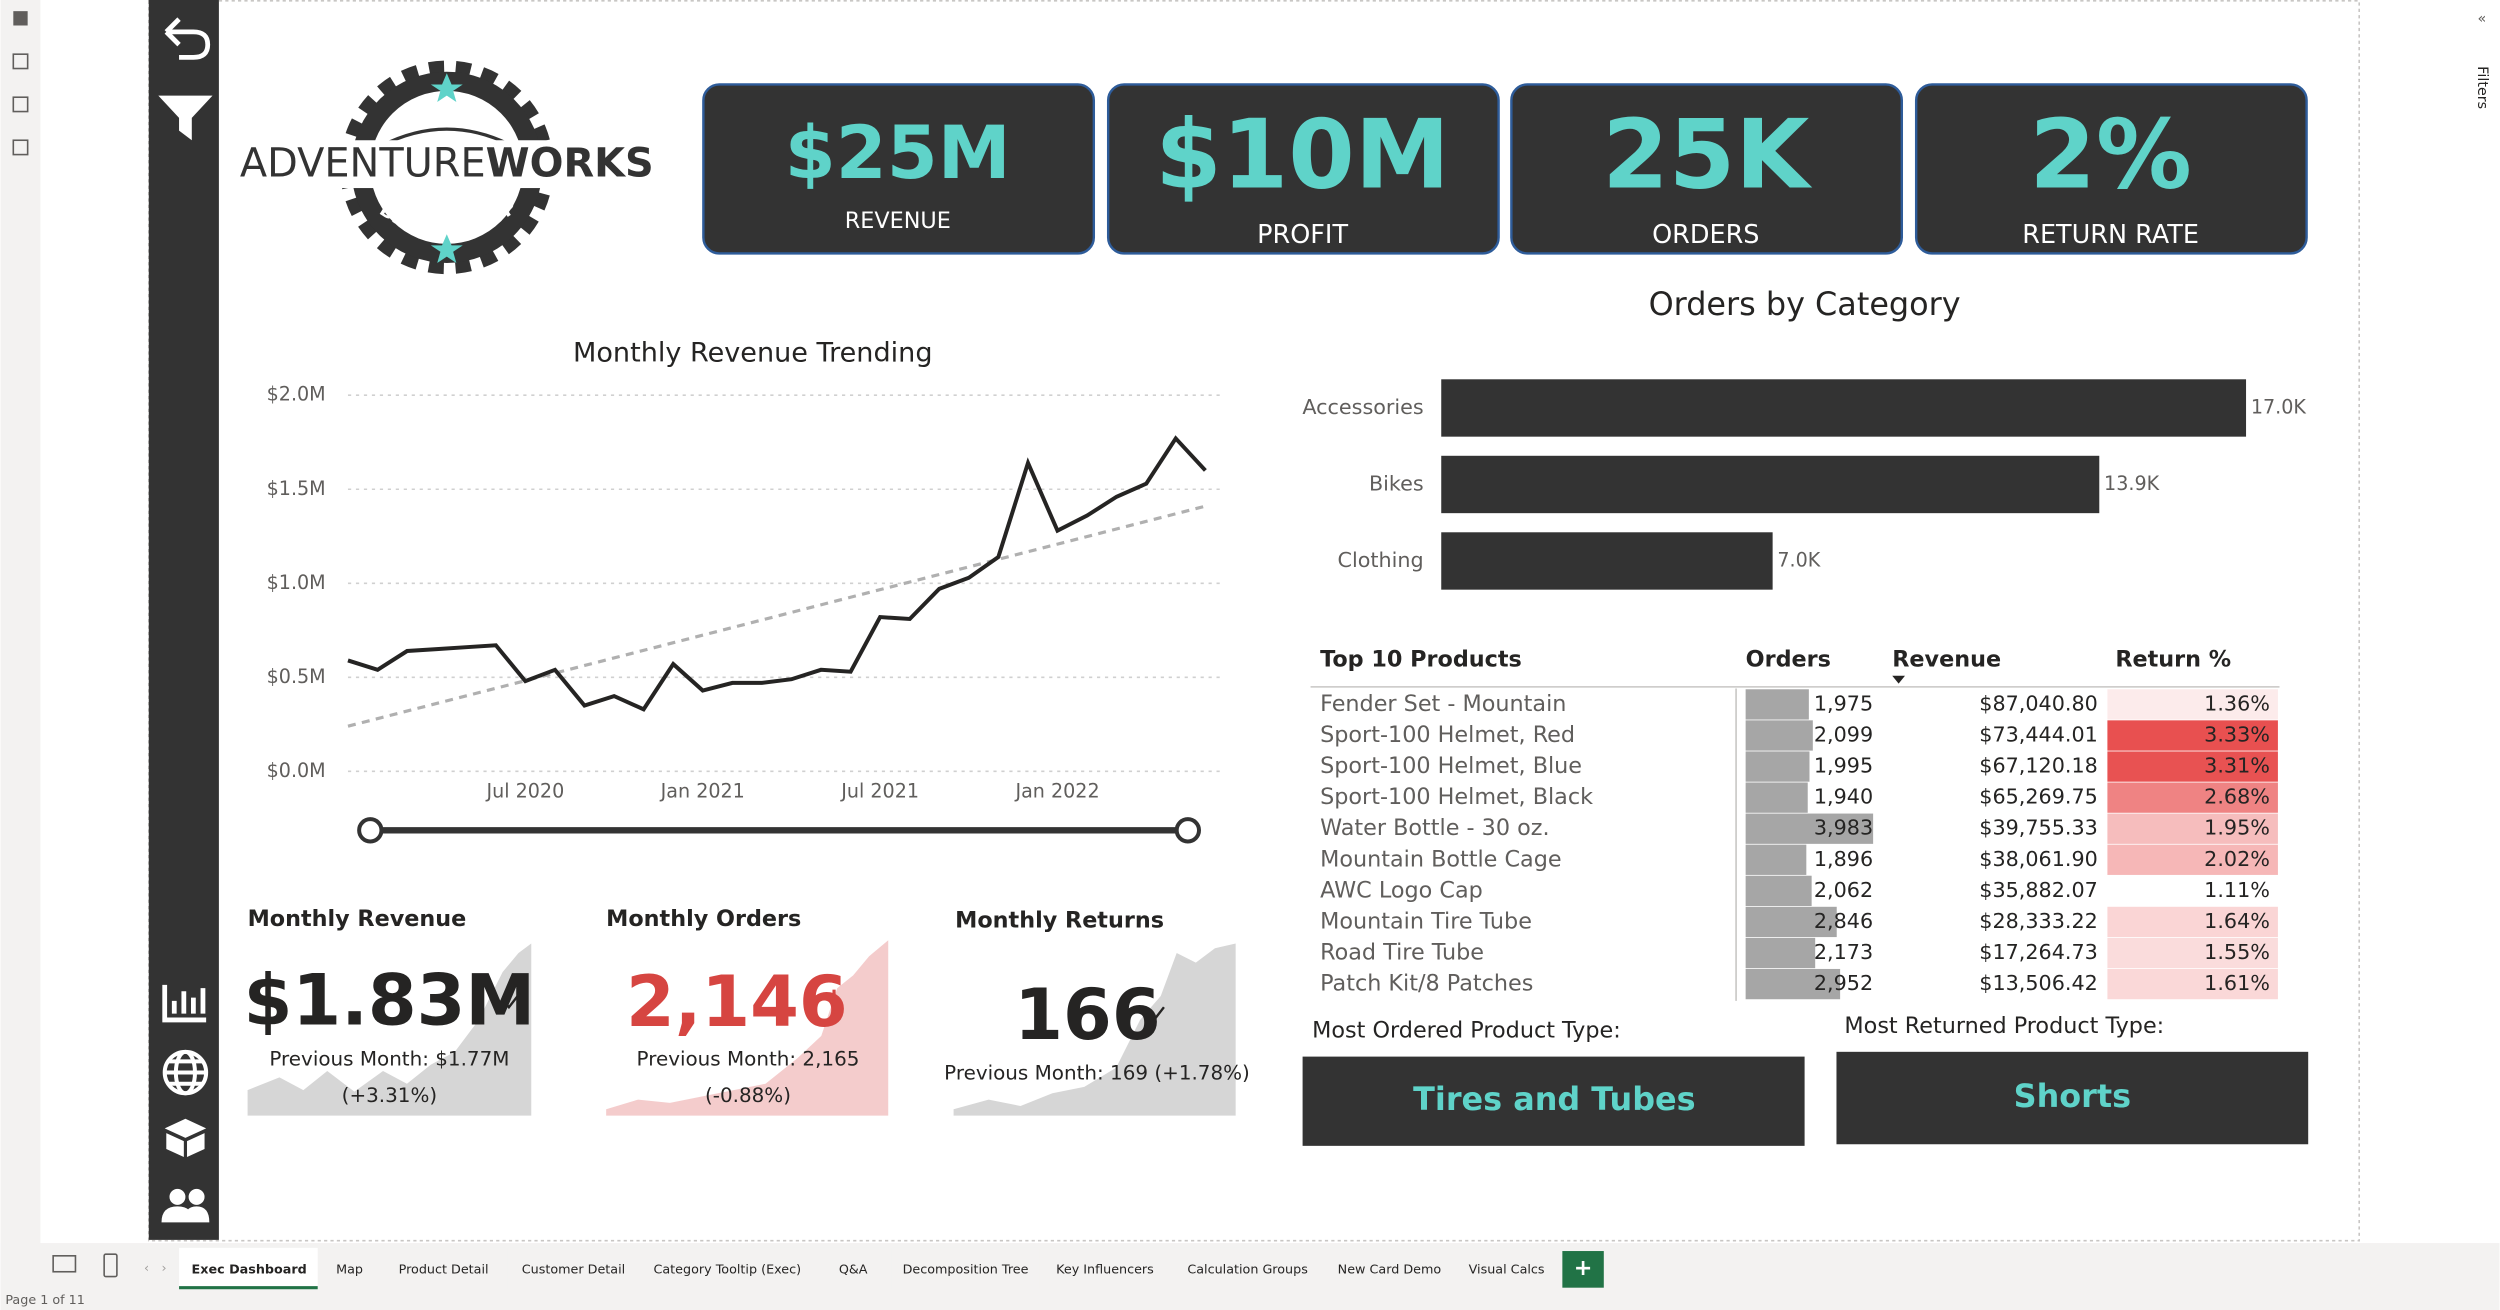 The width and height of the screenshot is (2500, 1310). What do you see at coordinates (2004, 1026) in the screenshot?
I see `most-returned-label: Most Returned Product Type:` at bounding box center [2004, 1026].